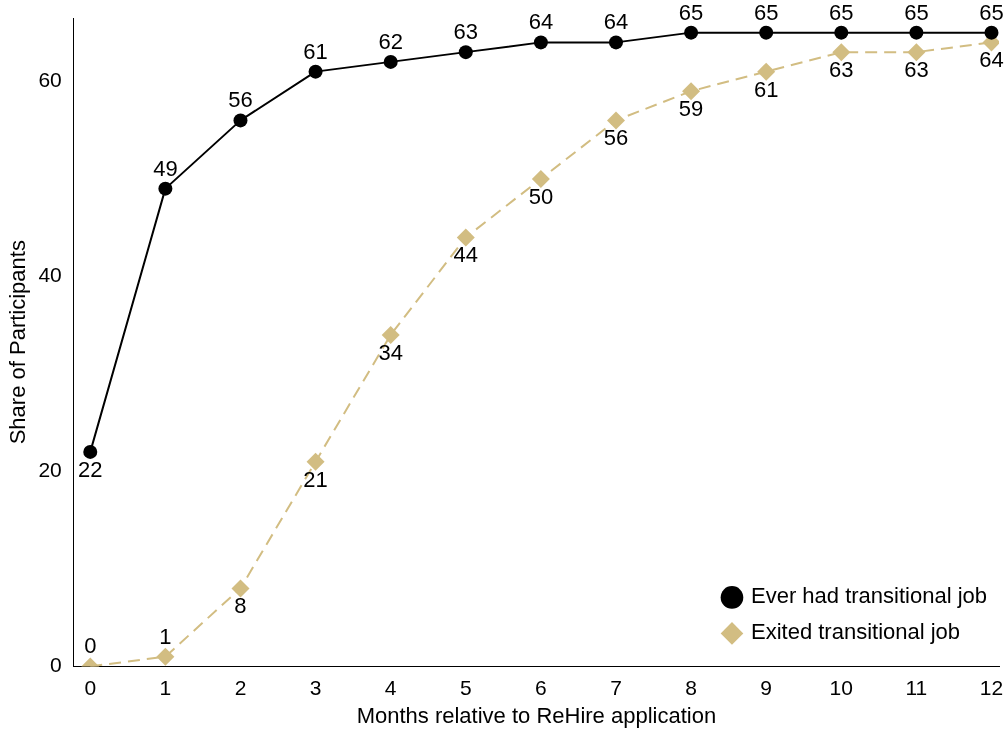 The width and height of the screenshot is (1008, 730). I want to click on data-label: 8, so click(240, 606).